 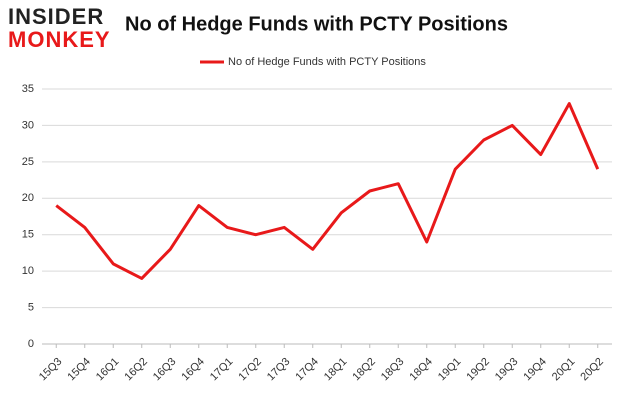 I want to click on x-tick-label: 20Q2, so click(x=592, y=370).